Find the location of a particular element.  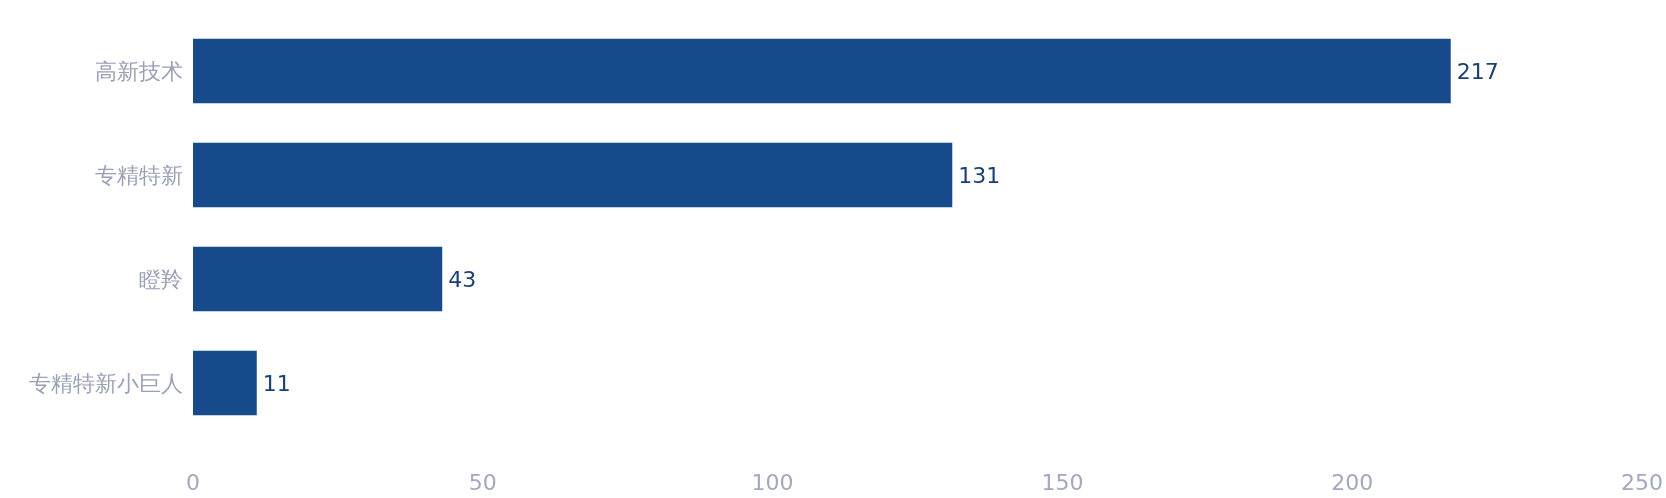

x-tick-label: 100 is located at coordinates (772, 482).